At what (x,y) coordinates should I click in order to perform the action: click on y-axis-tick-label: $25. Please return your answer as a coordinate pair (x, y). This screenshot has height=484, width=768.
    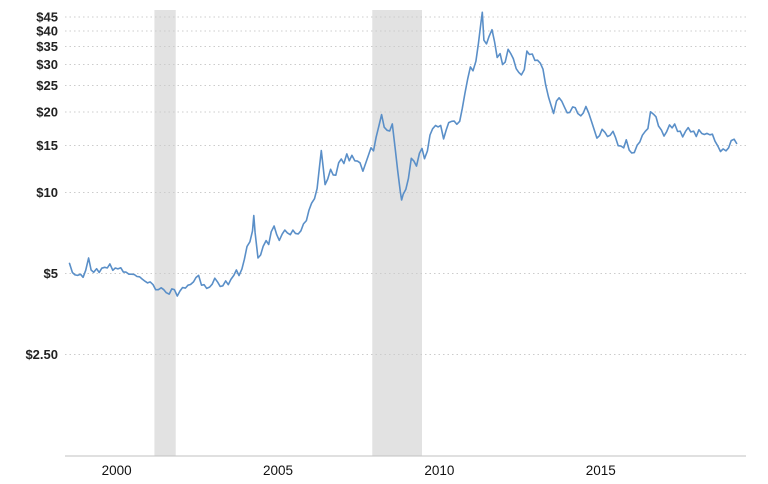
    Looking at the image, I should click on (47, 85).